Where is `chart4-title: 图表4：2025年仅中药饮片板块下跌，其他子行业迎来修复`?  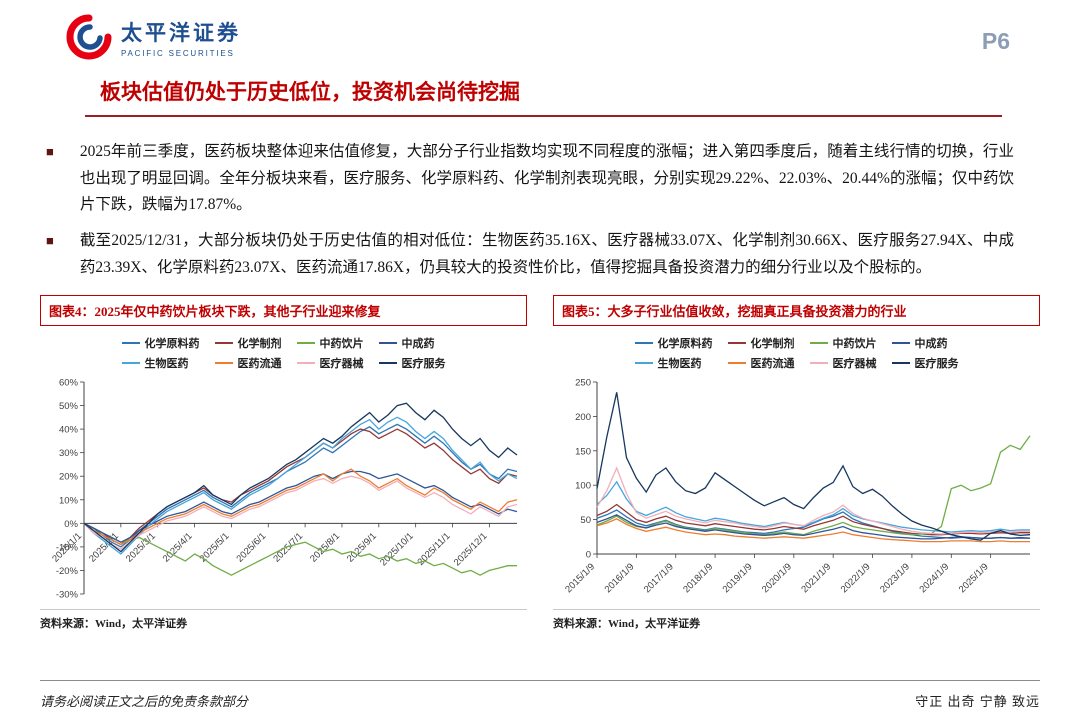 chart4-title: 图表4：2025年仅中药饮片板块下跌，其他子行业迎来修复 is located at coordinates (283, 311).